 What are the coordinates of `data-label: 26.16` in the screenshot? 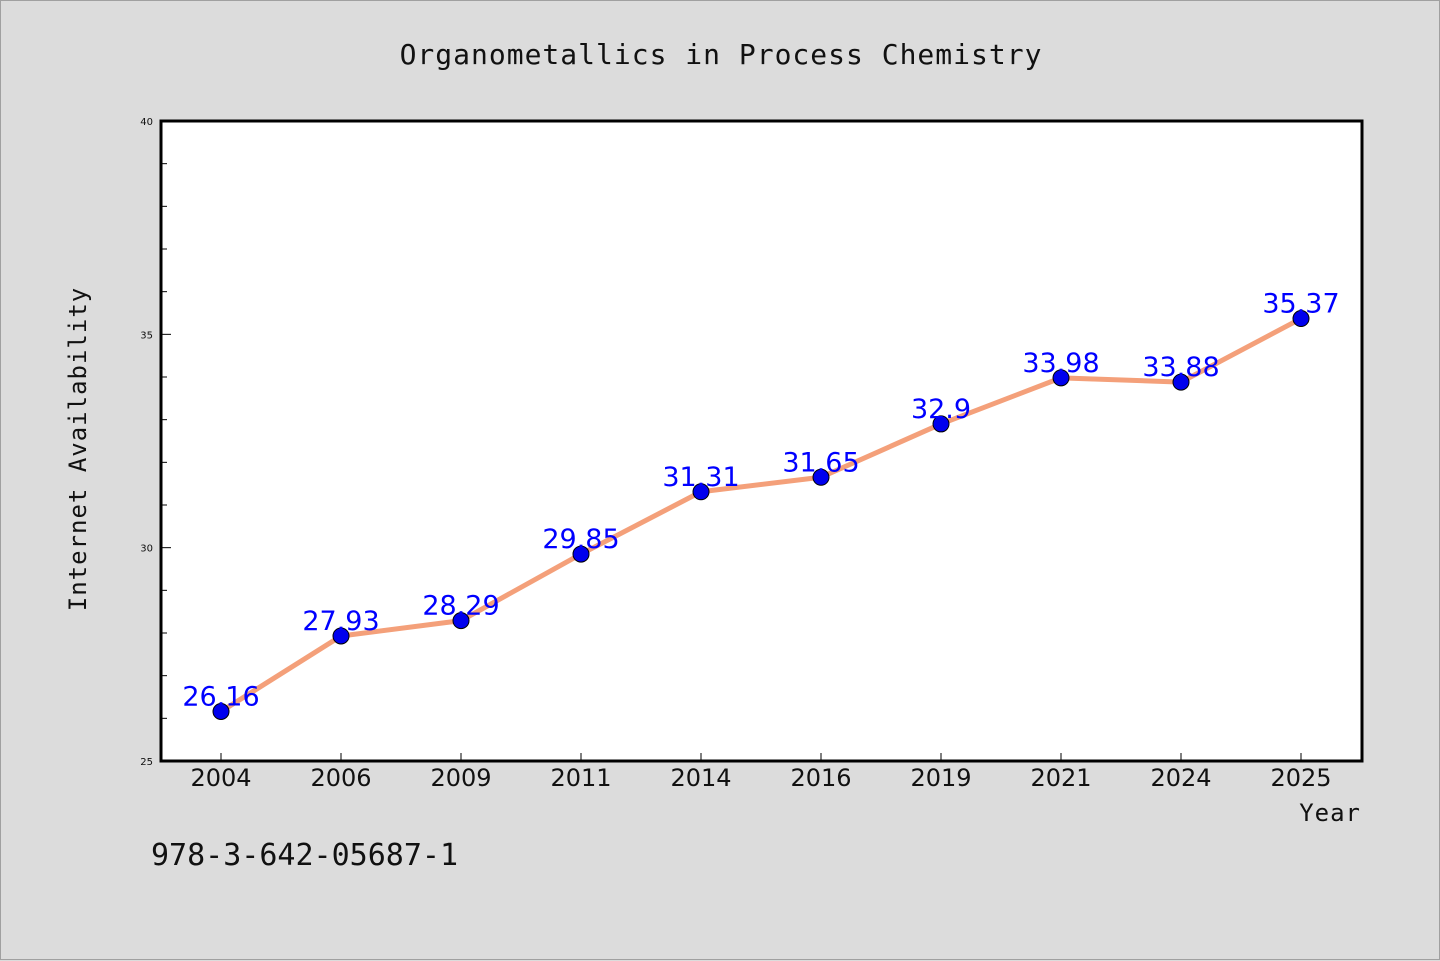 It's located at (220, 697).